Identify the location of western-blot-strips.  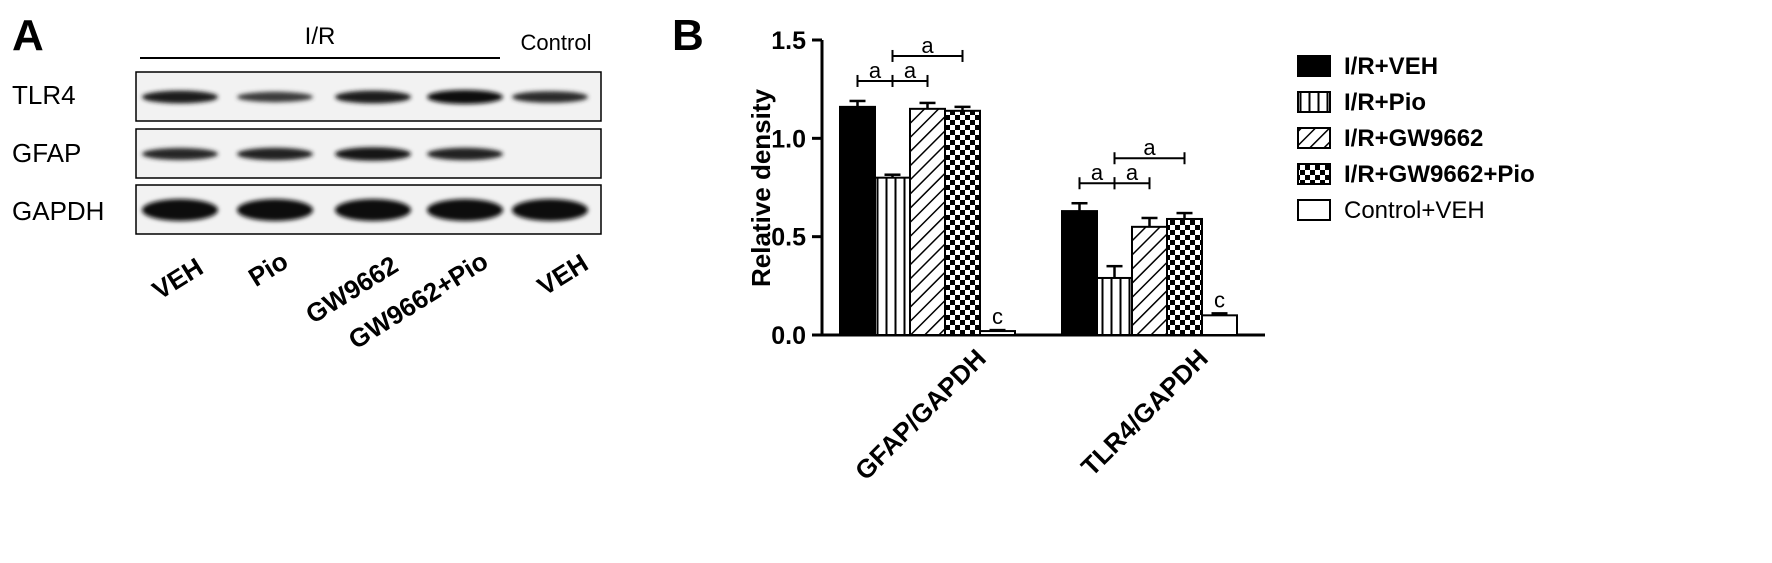
(368, 153).